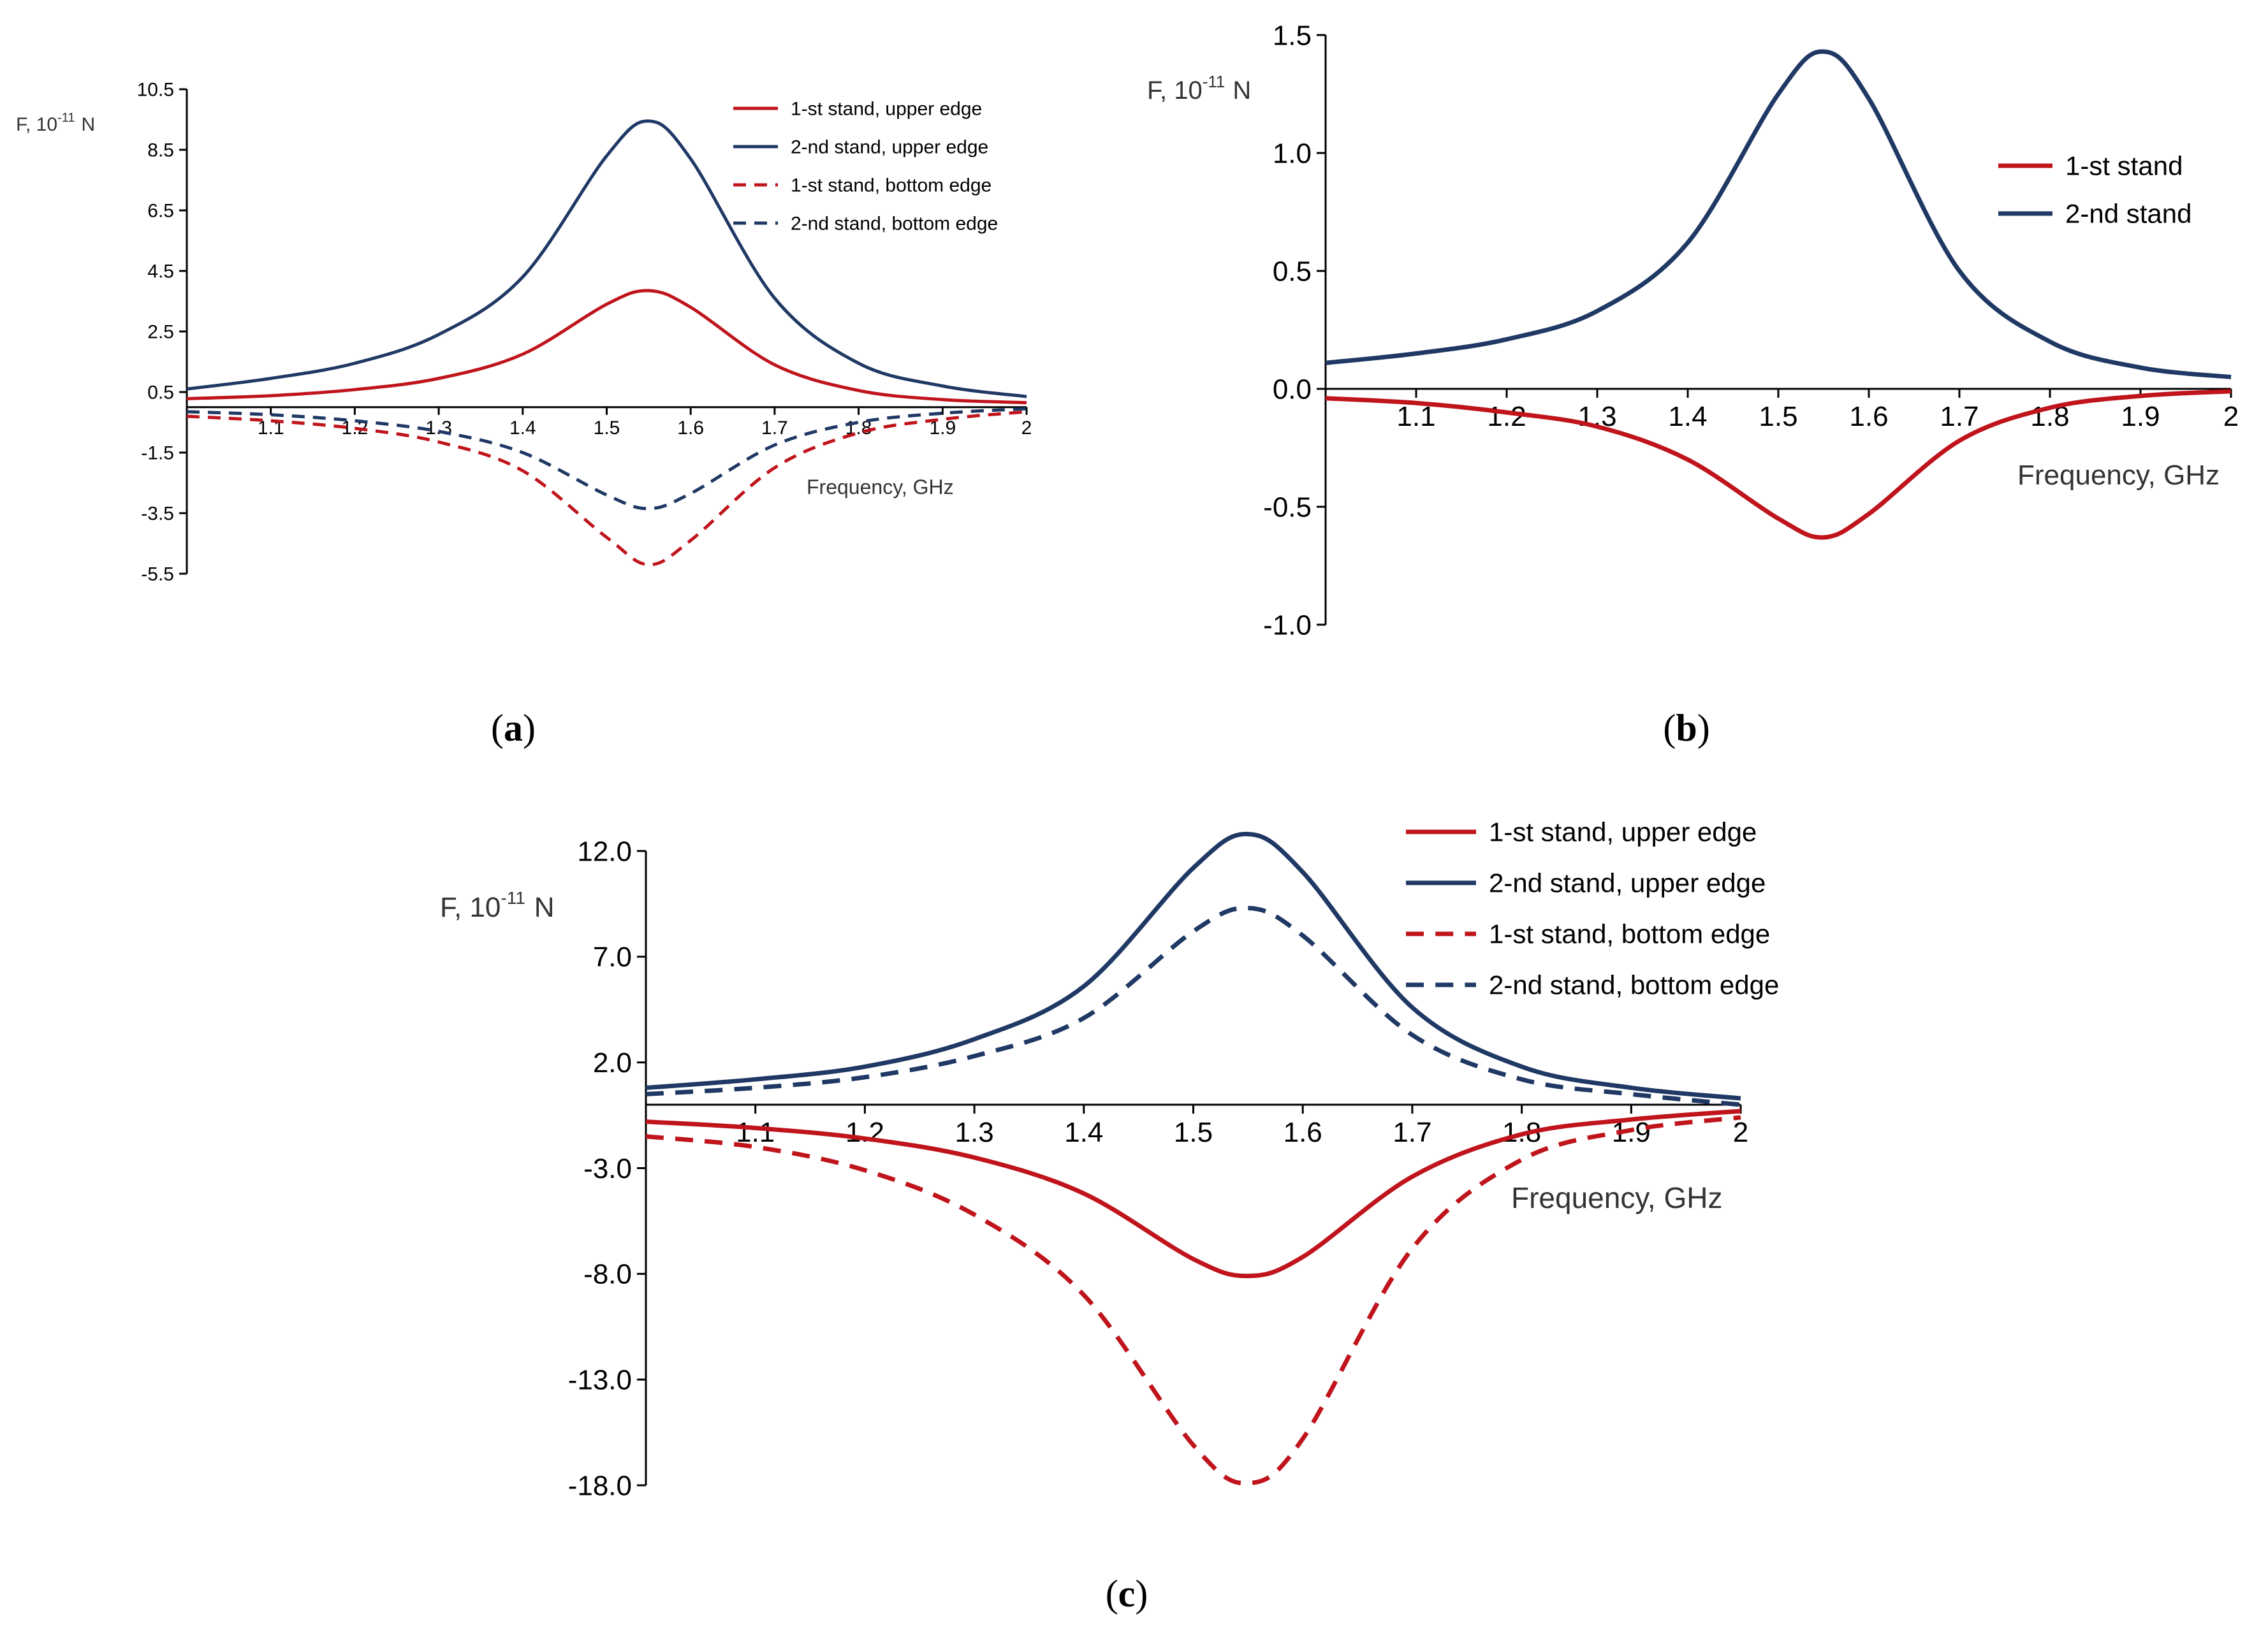 This screenshot has width=2268, height=1644. I want to click on y-tick-label: 12.0, so click(604, 851).